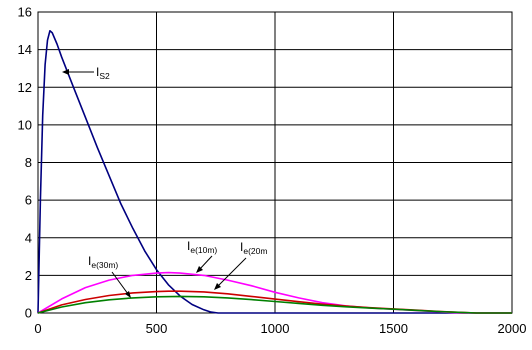  Describe the element at coordinates (393, 328) in the screenshot. I see `x-tick-label: 1500` at that location.